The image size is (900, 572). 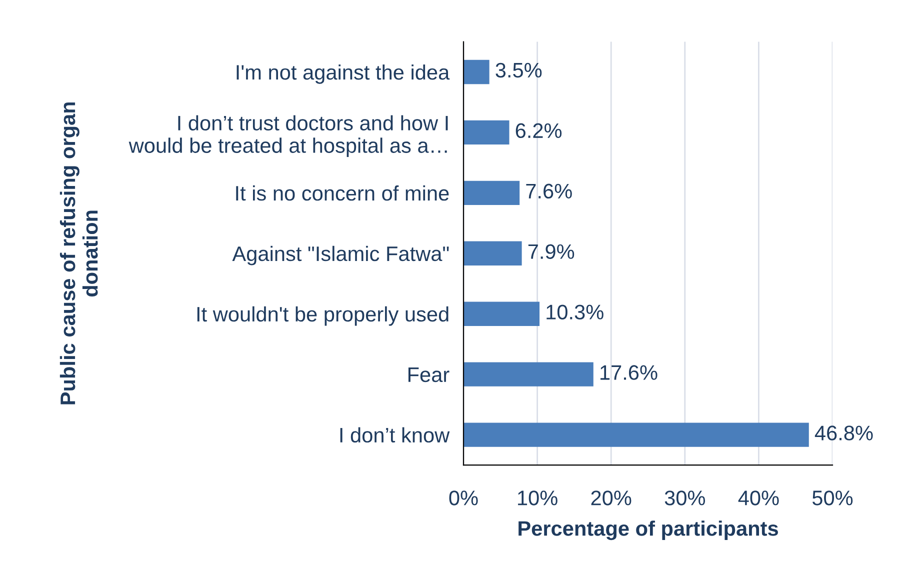 What do you see at coordinates (551, 251) in the screenshot?
I see `data-label: 7.9%` at bounding box center [551, 251].